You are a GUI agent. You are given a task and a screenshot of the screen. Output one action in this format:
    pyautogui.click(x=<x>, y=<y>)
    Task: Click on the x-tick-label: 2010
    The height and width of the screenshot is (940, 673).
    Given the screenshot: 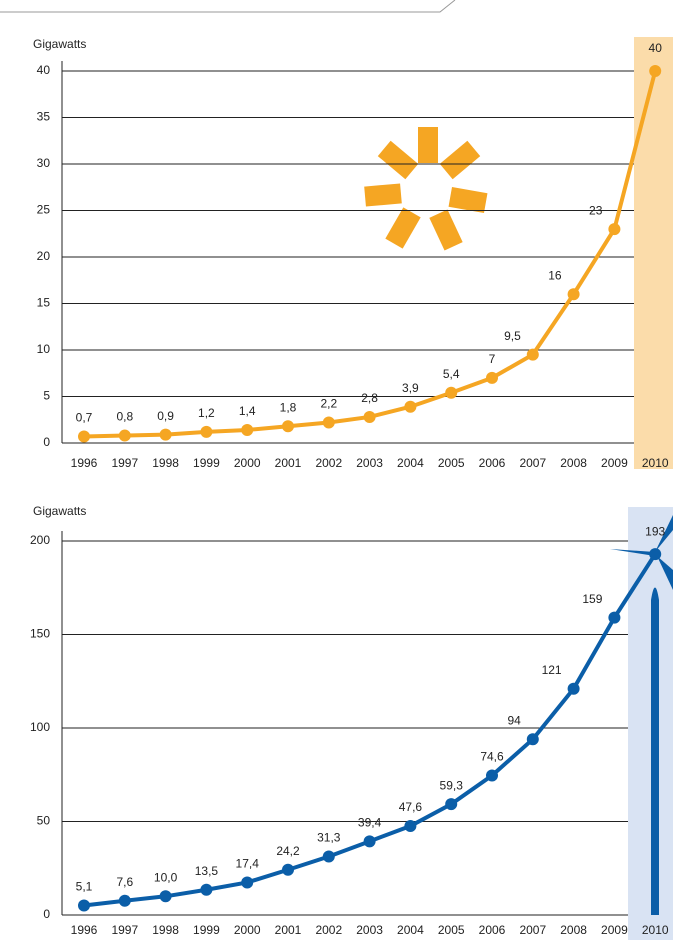 What is the action you would take?
    pyautogui.click(x=655, y=463)
    